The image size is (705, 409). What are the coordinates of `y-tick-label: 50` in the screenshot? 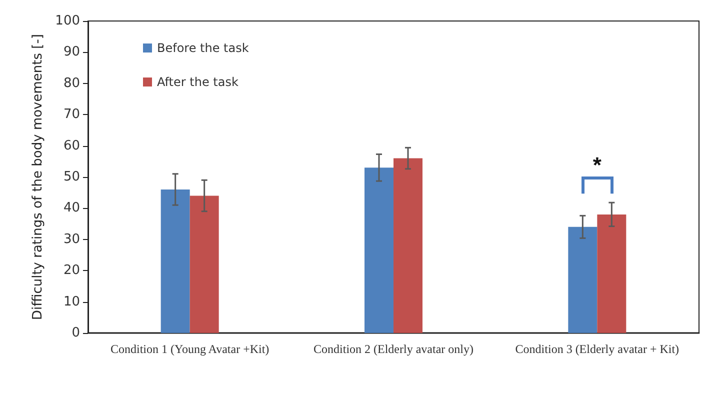 It's located at (71, 177).